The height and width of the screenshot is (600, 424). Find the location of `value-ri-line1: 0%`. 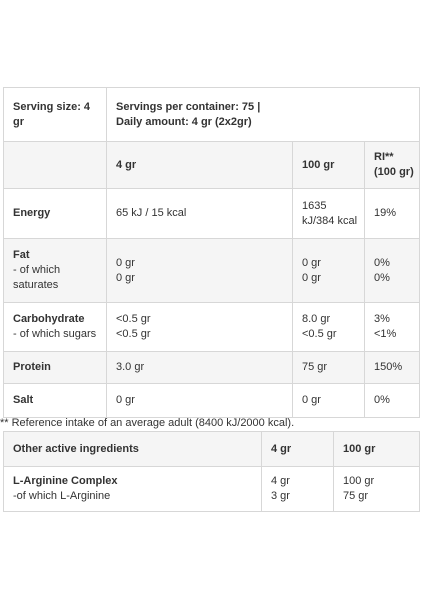

value-ri-line1: 0% is located at coordinates (382, 262).